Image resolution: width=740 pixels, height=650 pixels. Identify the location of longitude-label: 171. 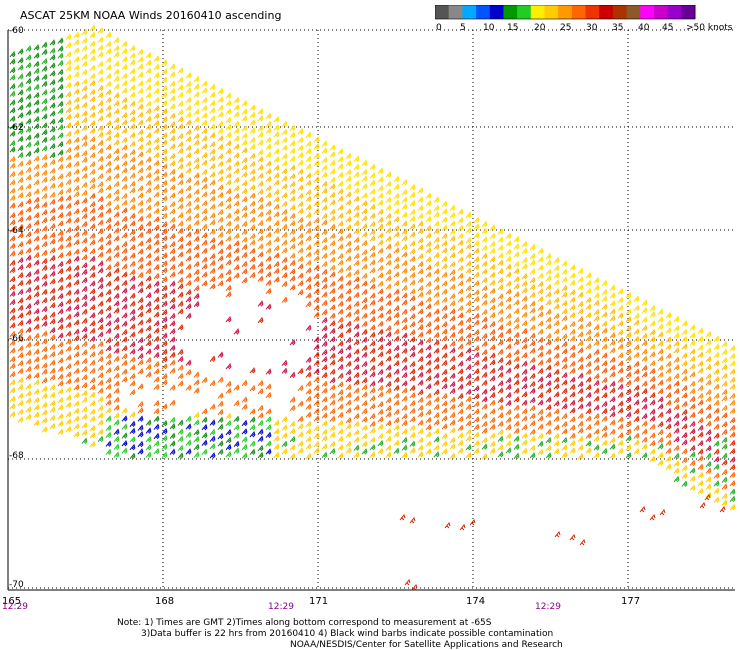
(319, 601).